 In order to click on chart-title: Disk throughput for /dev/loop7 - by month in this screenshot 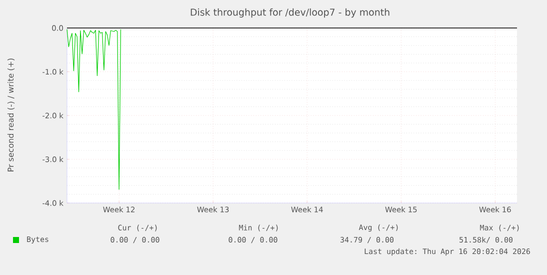, I will do `click(290, 13)`.